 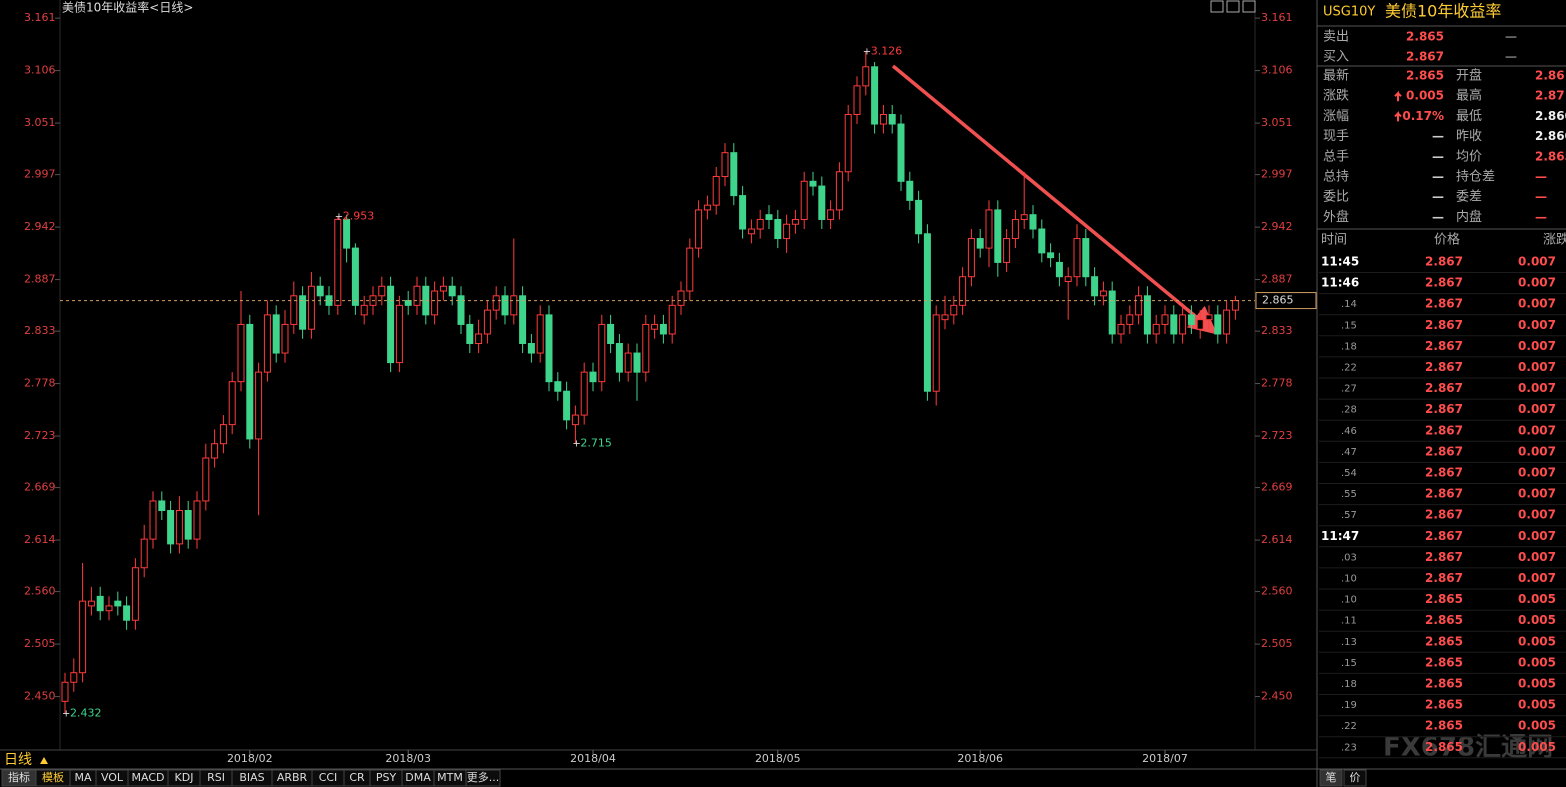 What do you see at coordinates (1277, 122) in the screenshot?
I see `y-tick-label-right: 3.051` at bounding box center [1277, 122].